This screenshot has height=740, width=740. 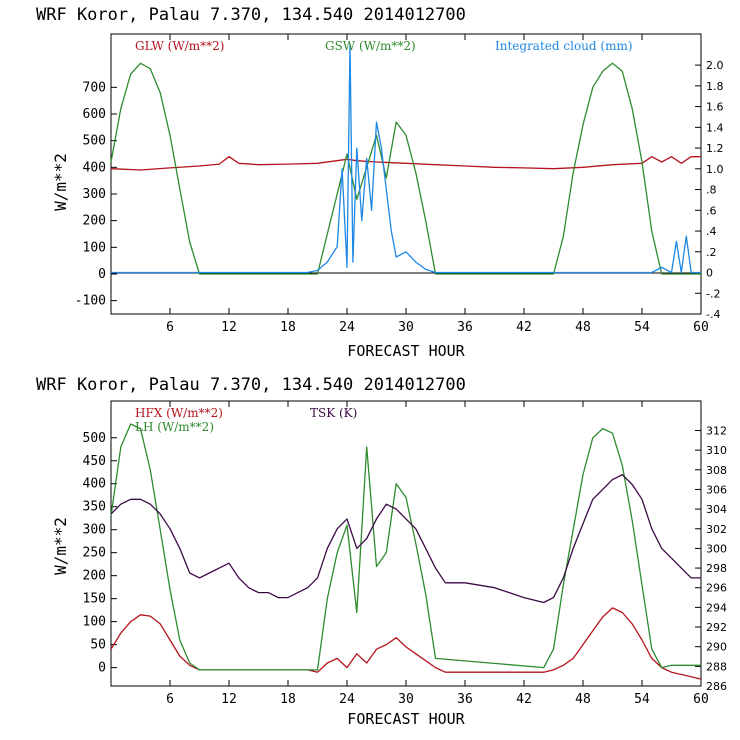 I want to click on y2-tick-label: -.4, so click(x=713, y=314).